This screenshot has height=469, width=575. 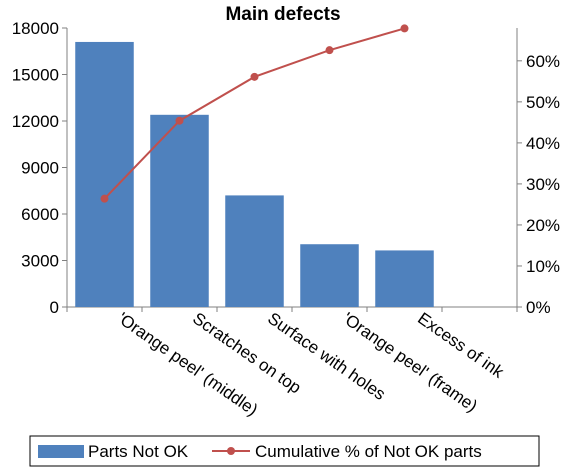 I want to click on y-tick-label: 18000, so click(x=35, y=28).